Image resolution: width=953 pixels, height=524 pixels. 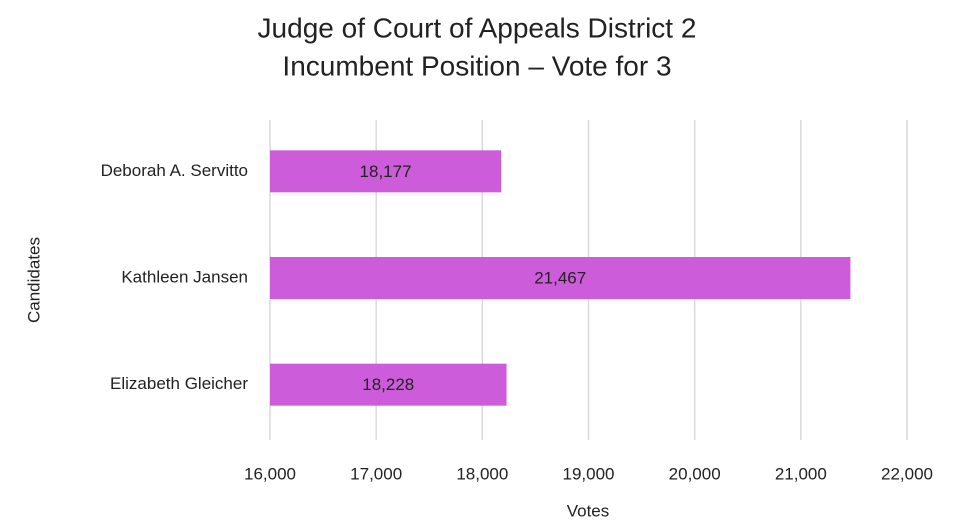 I want to click on x-axis-title: Votes, so click(x=588, y=510).